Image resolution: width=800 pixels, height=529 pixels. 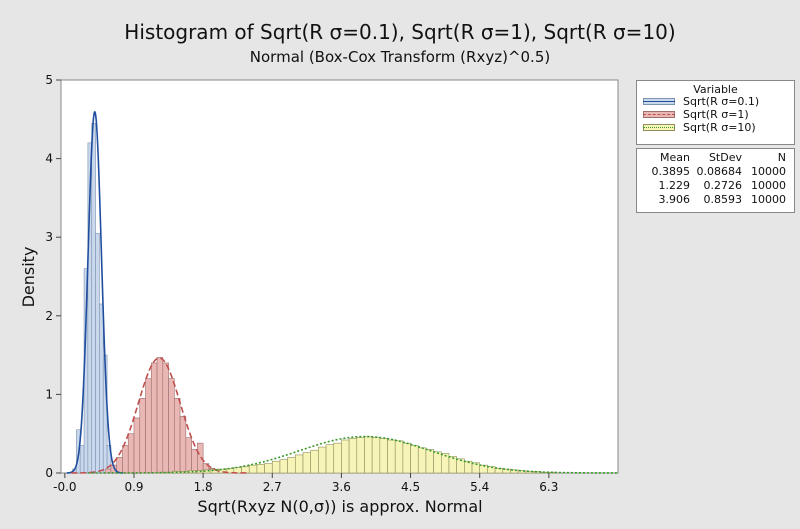 What do you see at coordinates (719, 171) in the screenshot?
I see `stats-cell: 0.08684` at bounding box center [719, 171].